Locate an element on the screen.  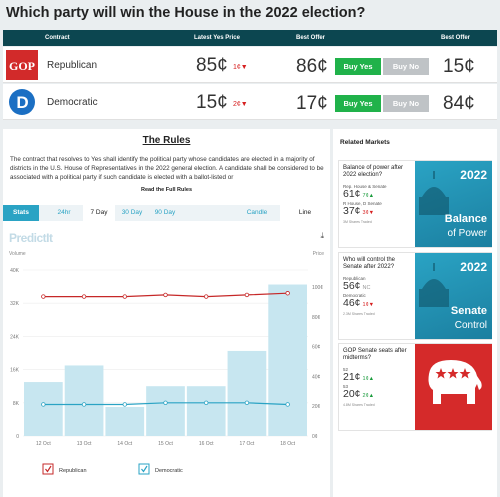
best-no-offer: 15¢ is located at coordinates (459, 66).